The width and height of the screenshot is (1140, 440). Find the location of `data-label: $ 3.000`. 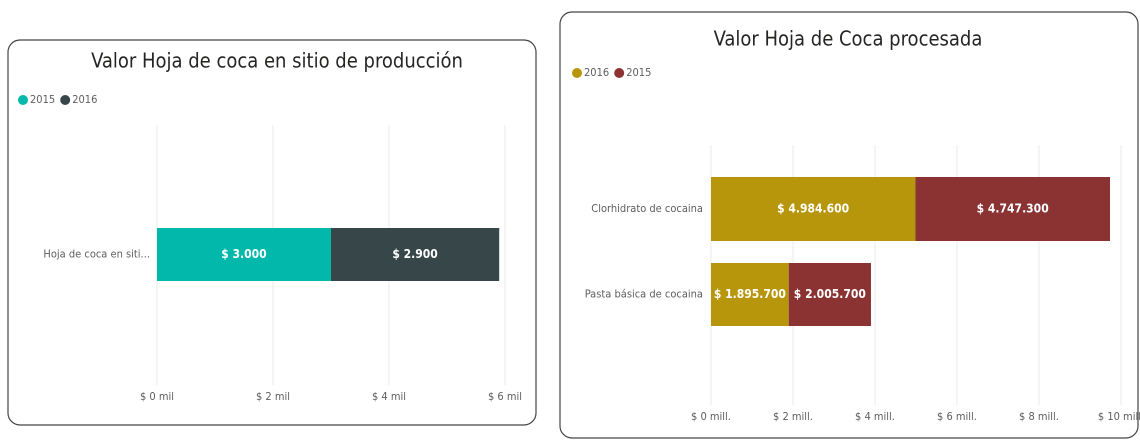

data-label: $ 3.000 is located at coordinates (243, 254).